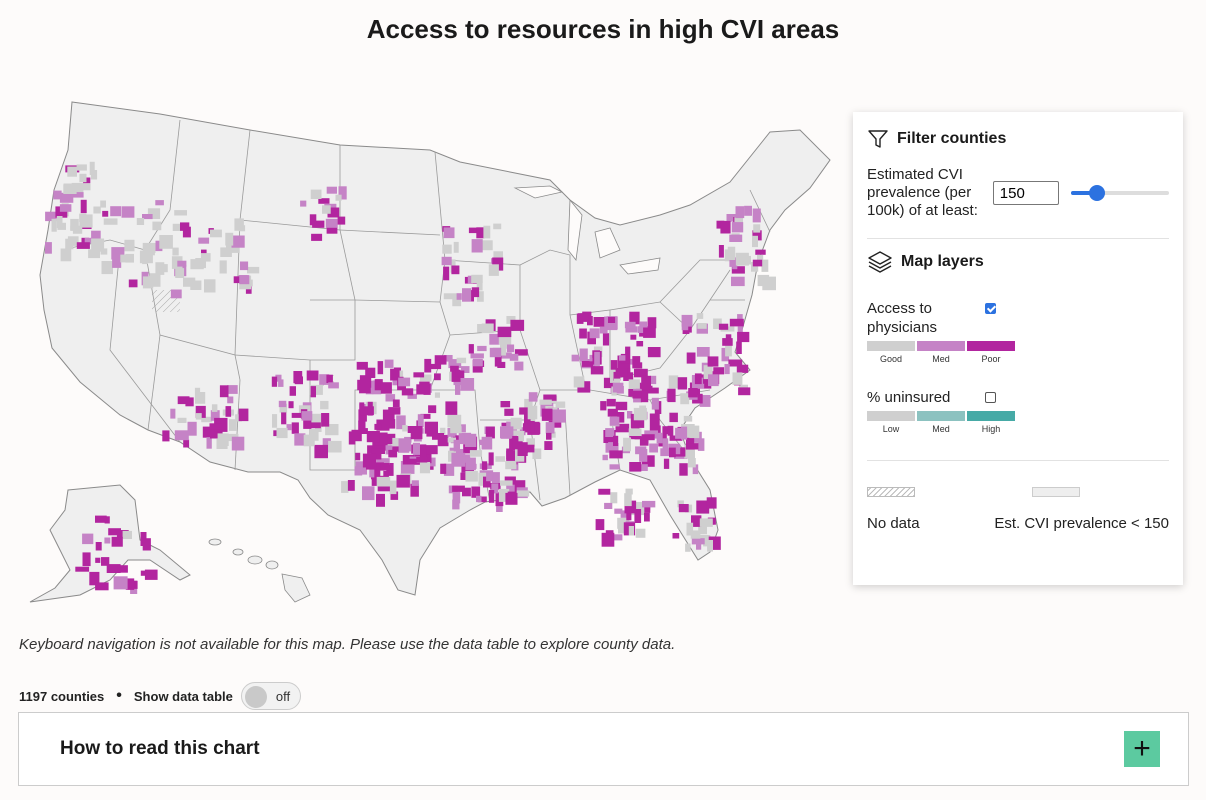 This screenshot has height=800, width=1206. What do you see at coordinates (1025, 193) in the screenshot?
I see `cvi-threshold-input` at bounding box center [1025, 193].